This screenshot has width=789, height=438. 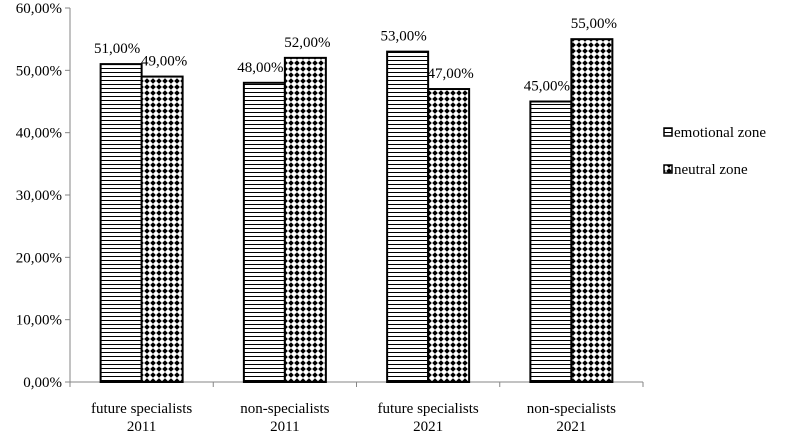 What do you see at coordinates (594, 24) in the screenshot?
I see `data-label: 55,00%` at bounding box center [594, 24].